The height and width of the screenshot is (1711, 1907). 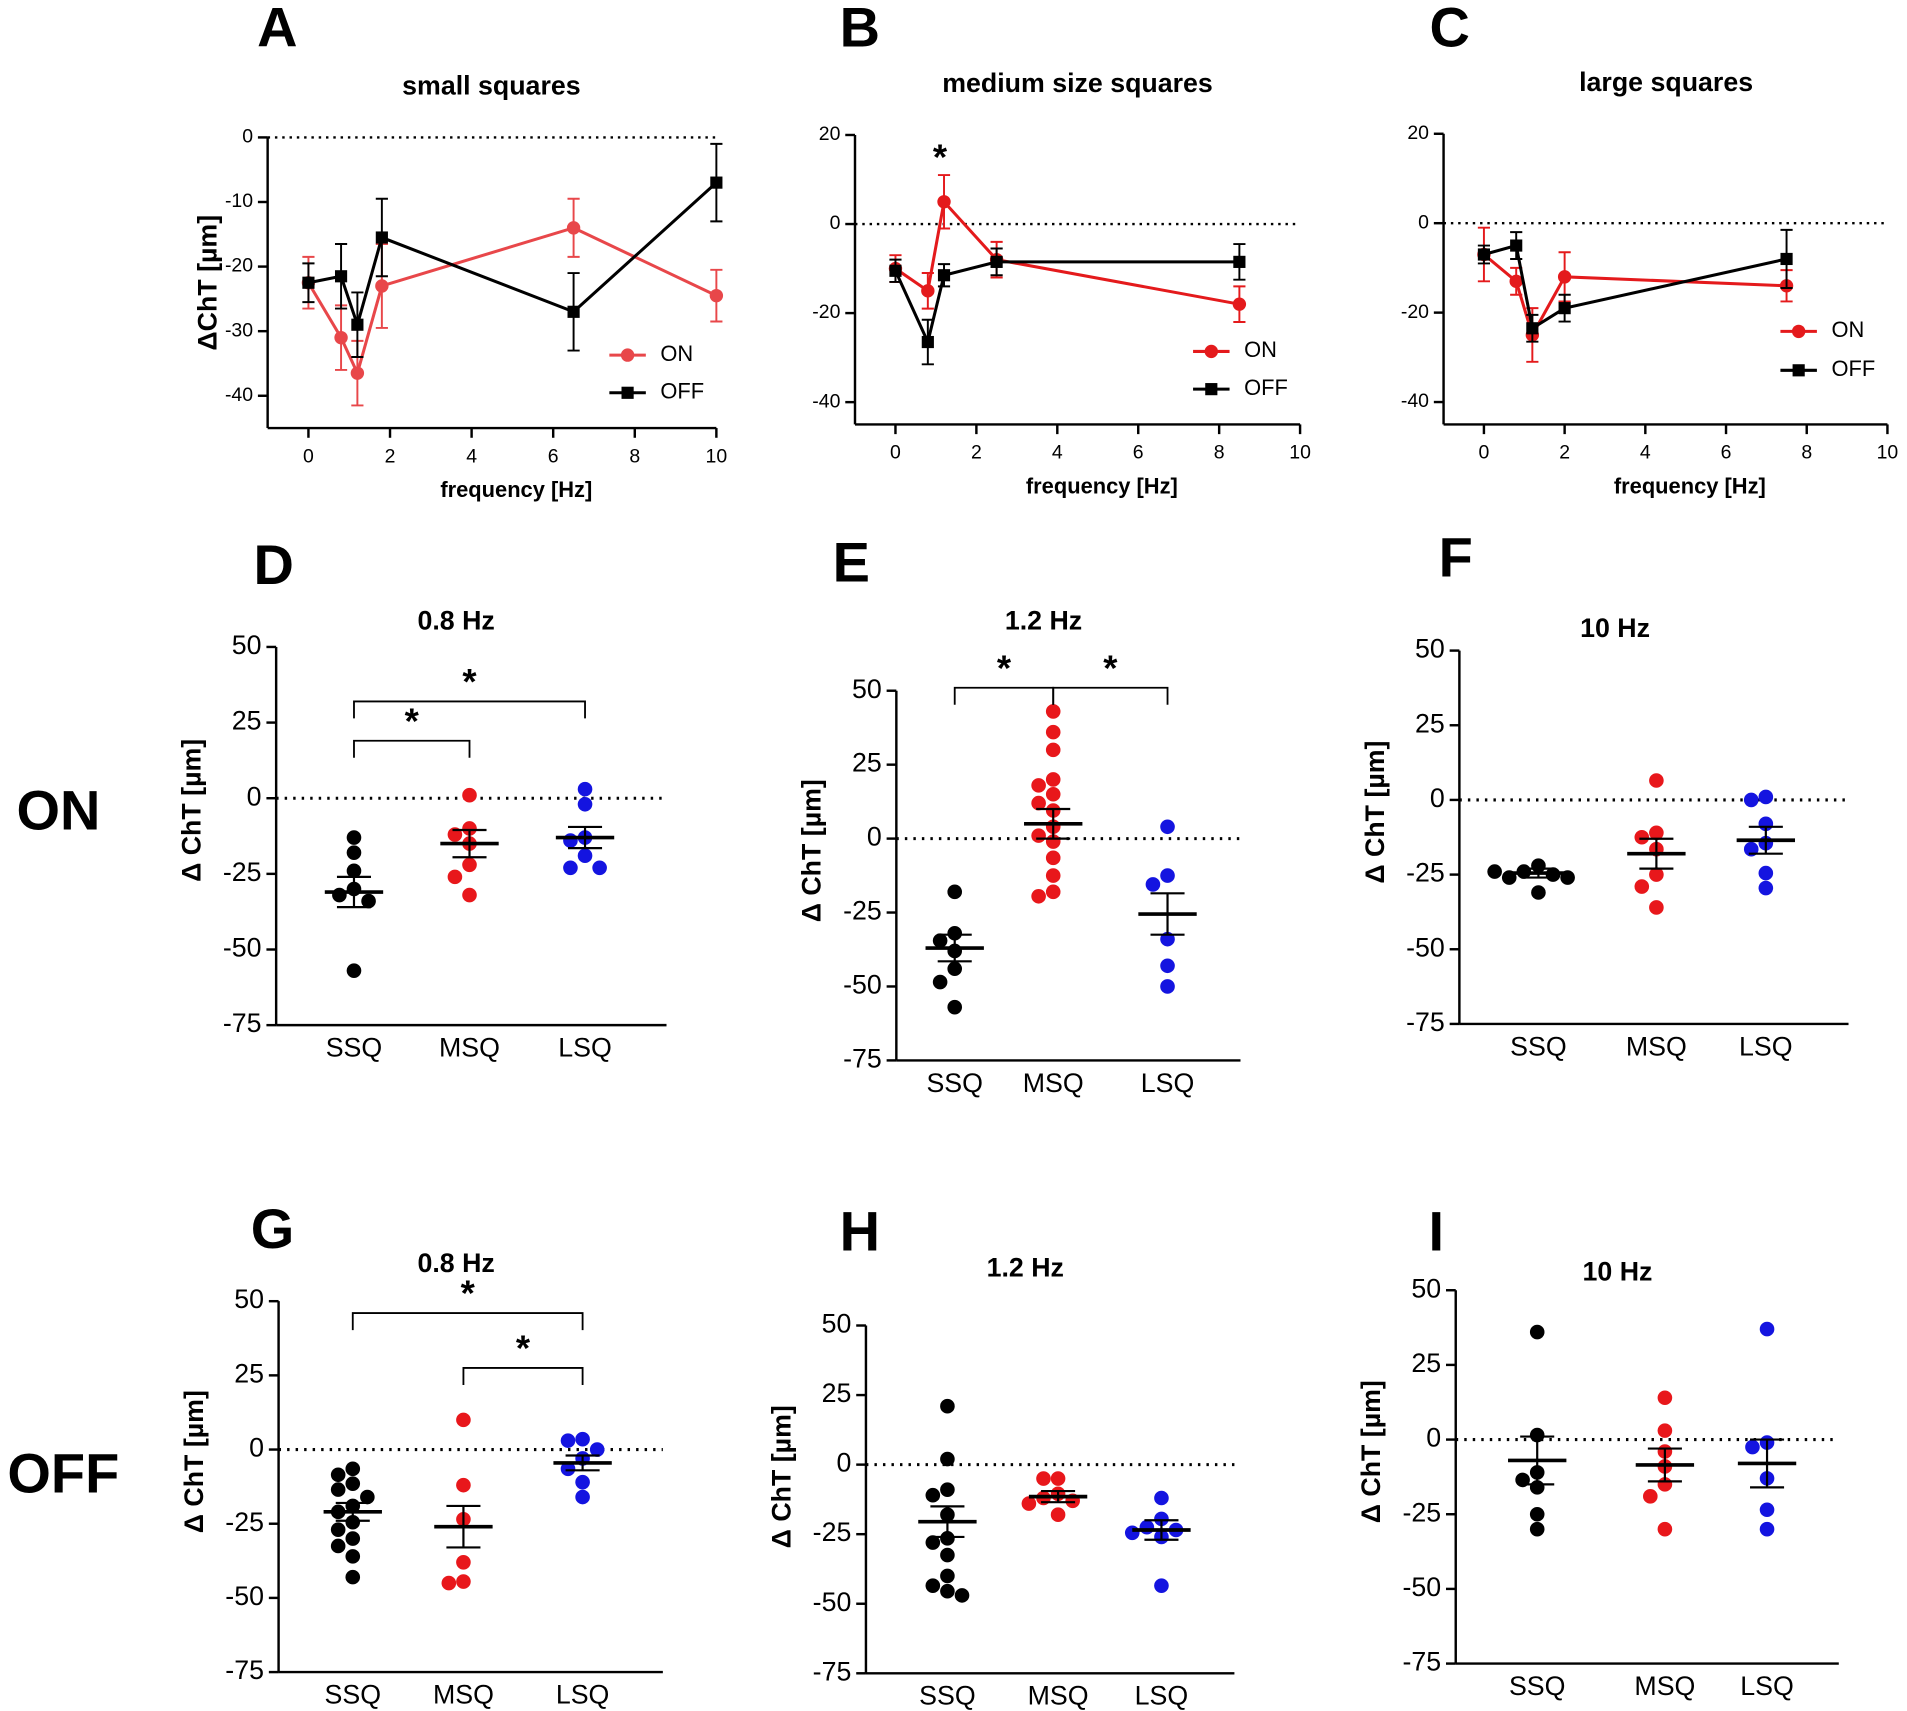 I want to click on x-tick-label: 8, so click(x=1806, y=453).